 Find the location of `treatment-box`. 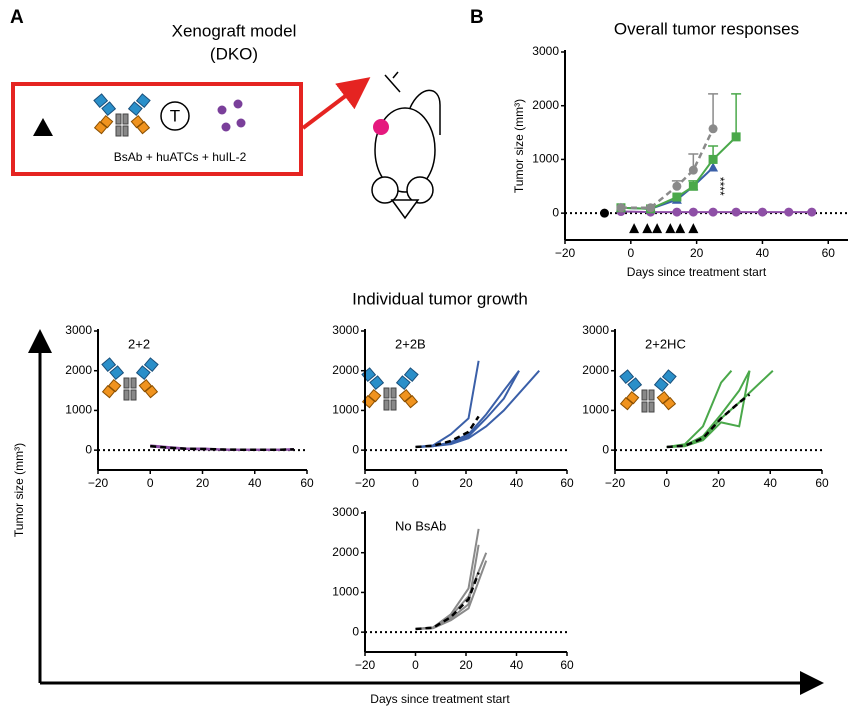

treatment-box is located at coordinates (157, 129).